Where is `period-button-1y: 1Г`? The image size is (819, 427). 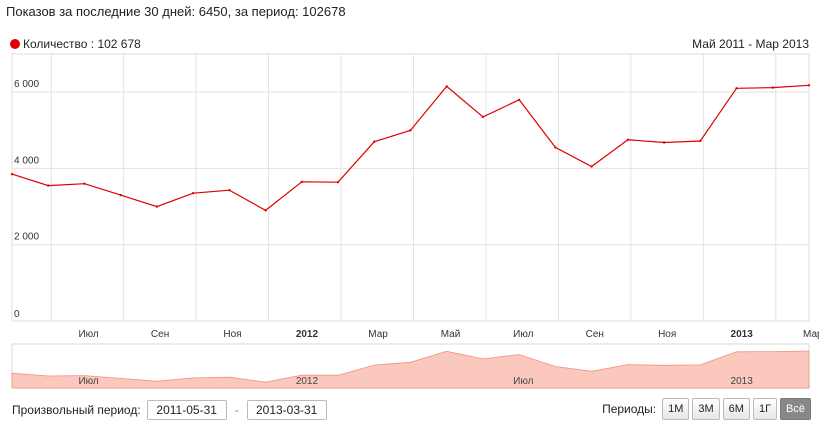
period-button-1y: 1Г is located at coordinates (765, 409).